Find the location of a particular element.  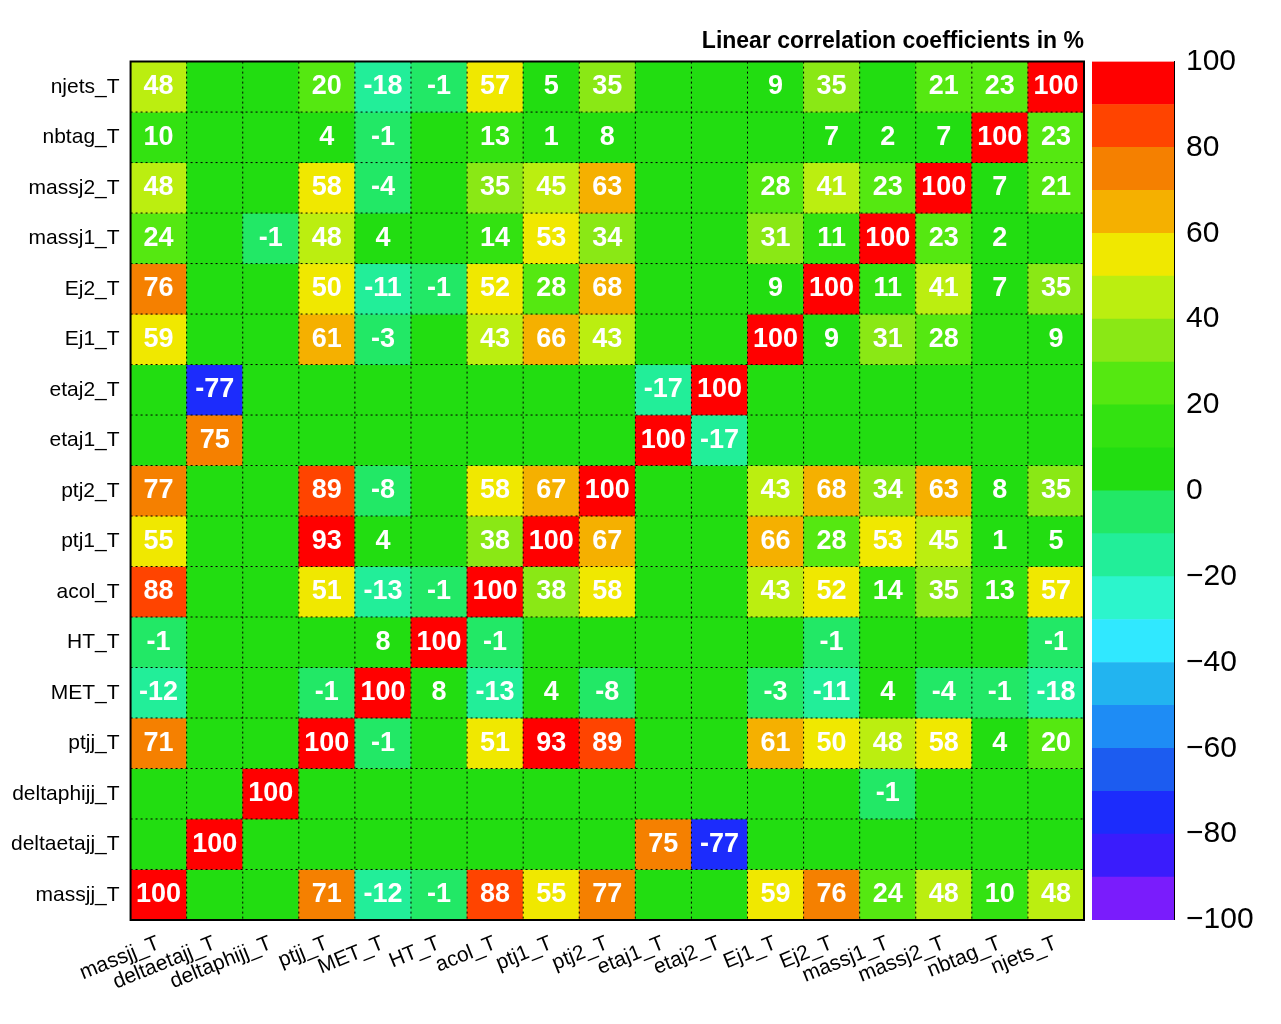

y-tick-label: etaj1_T is located at coordinates (84, 439).